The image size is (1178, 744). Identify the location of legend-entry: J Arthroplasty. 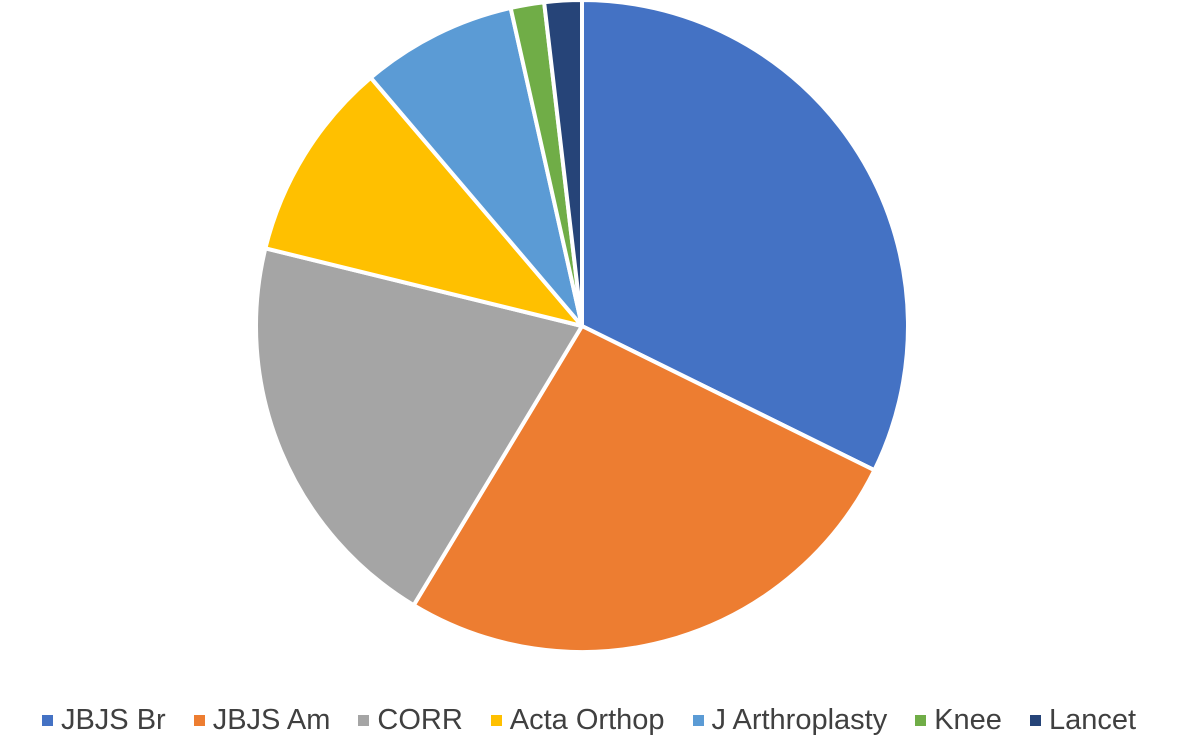
(790, 720).